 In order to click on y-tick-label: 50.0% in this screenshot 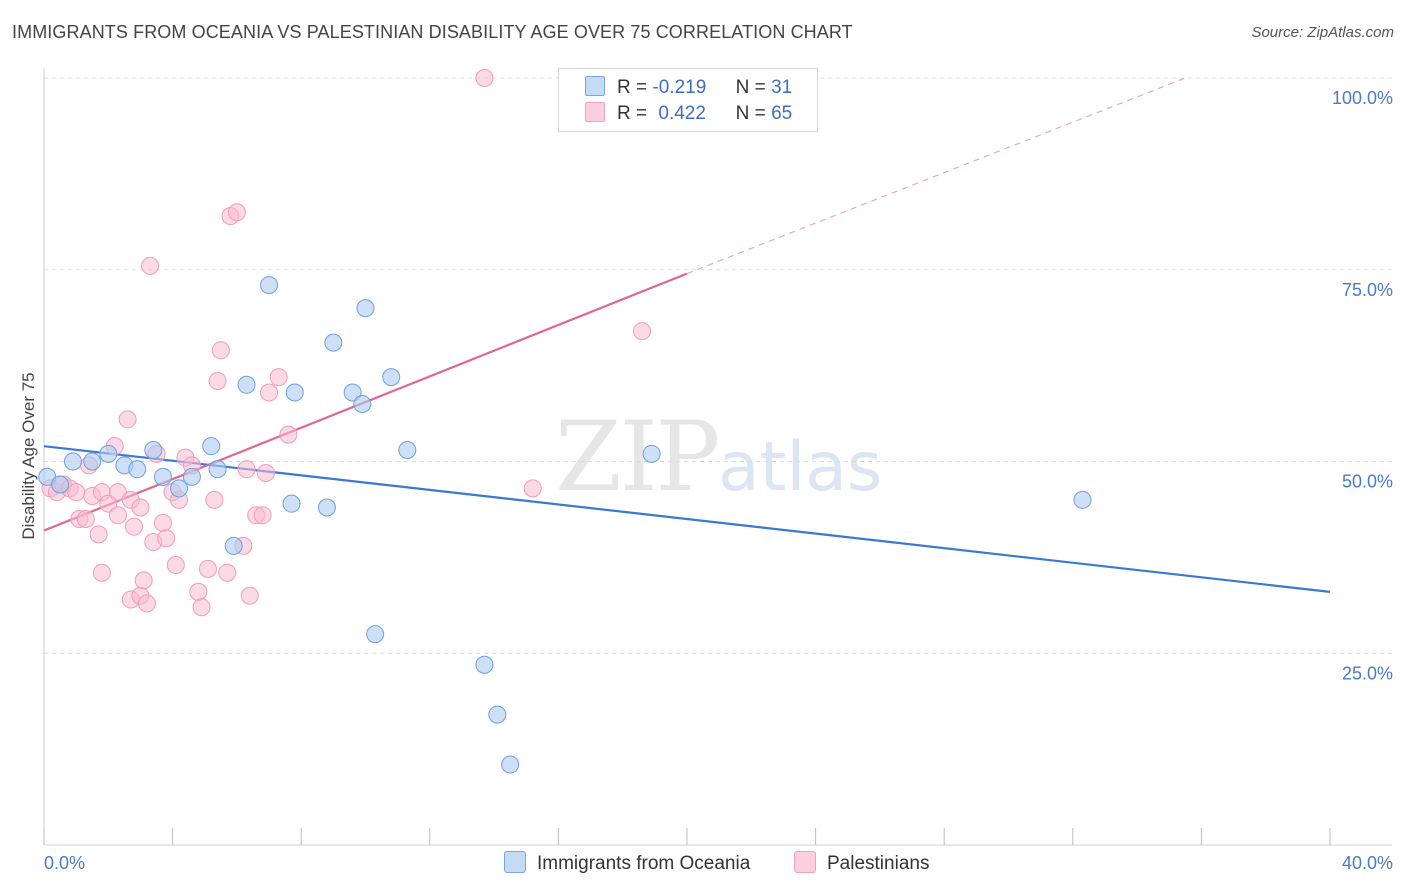, I will do `click(1367, 482)`.